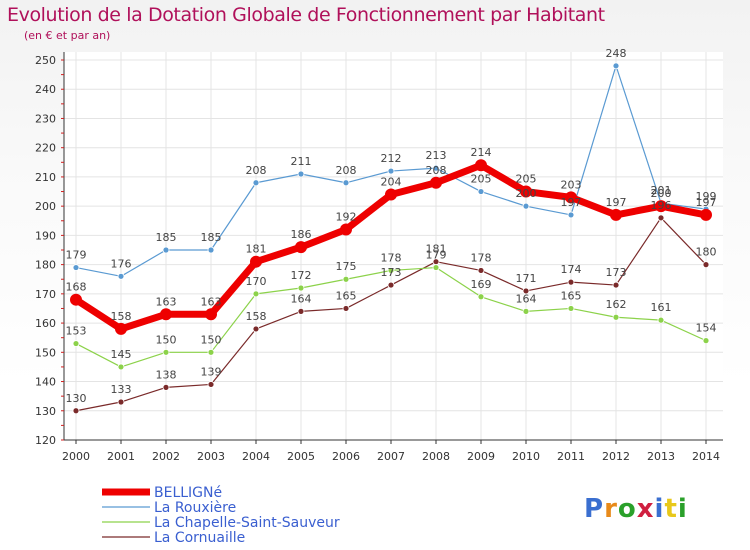 The width and height of the screenshot is (750, 550). What do you see at coordinates (45, 382) in the screenshot?
I see `y-tick-label: 140` at bounding box center [45, 382].